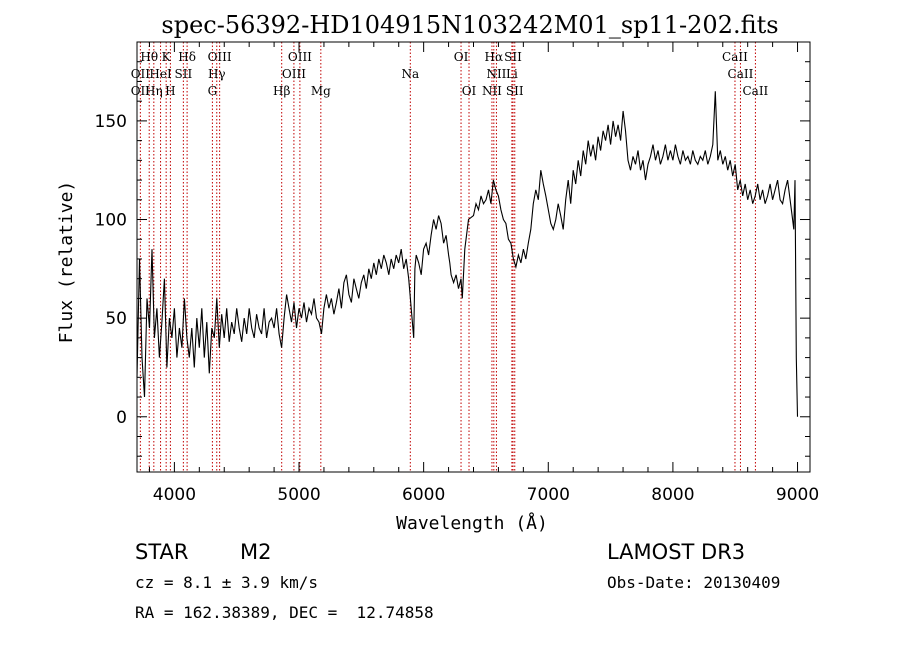  I want to click on spectral-line-label: Hγ, so click(217, 74).